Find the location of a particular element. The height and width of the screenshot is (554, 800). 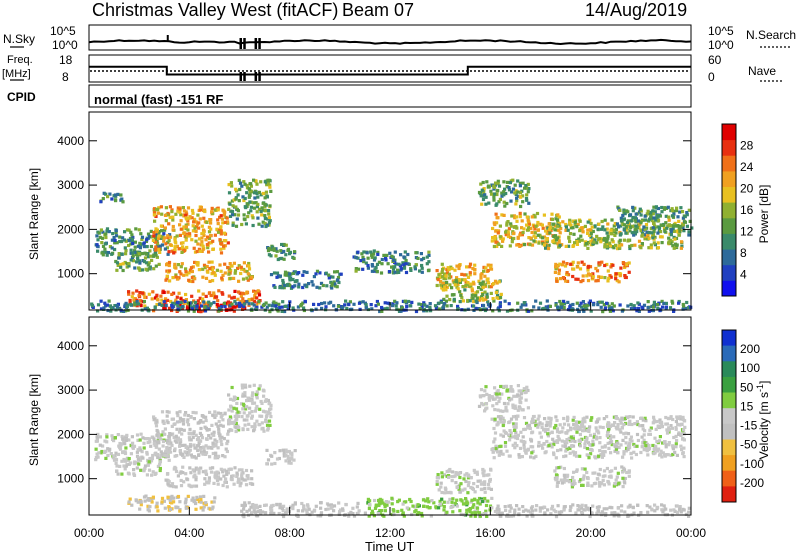

freq-panel: Freq. [MHz] 18 8 60 0 Nave is located at coordinates (392, 68).